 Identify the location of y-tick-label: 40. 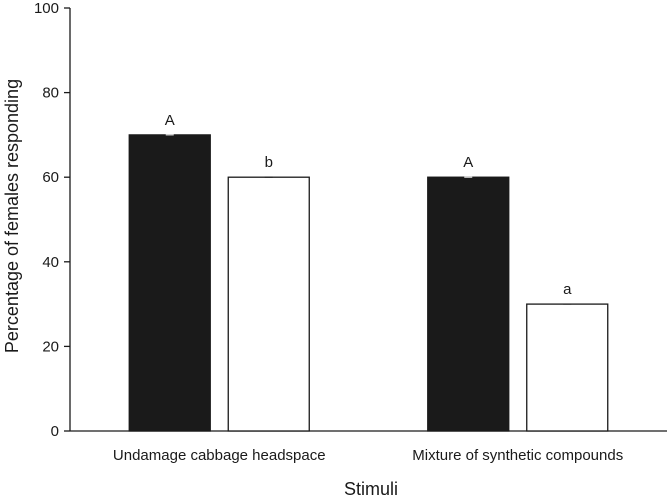
(50, 262).